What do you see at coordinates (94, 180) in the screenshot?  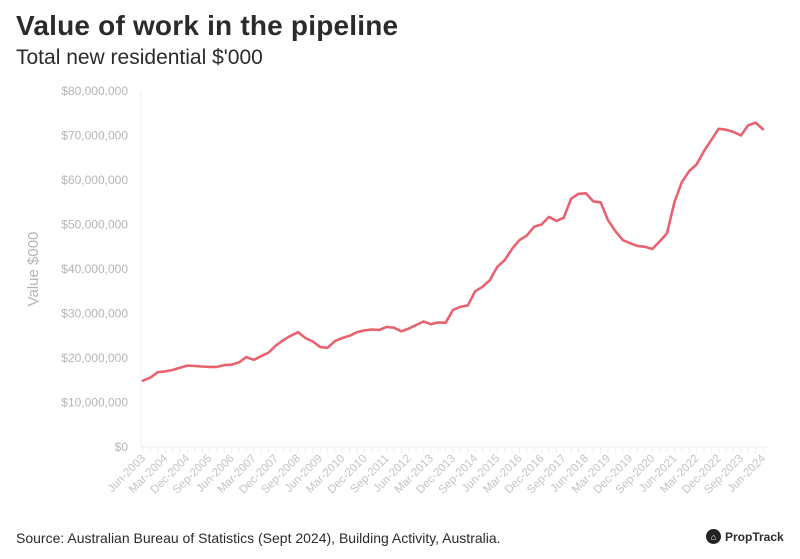 I see `y-tick-label: $60,000,000` at bounding box center [94, 180].